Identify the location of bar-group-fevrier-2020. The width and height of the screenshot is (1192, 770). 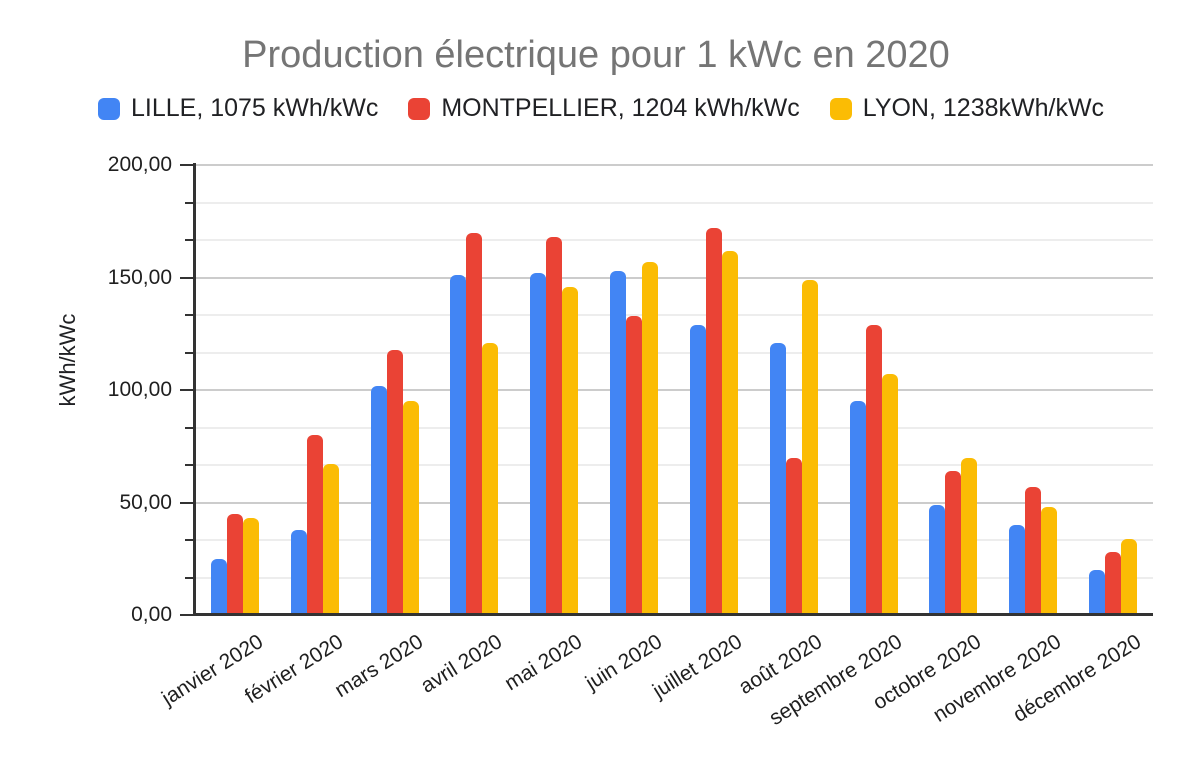
(315, 390).